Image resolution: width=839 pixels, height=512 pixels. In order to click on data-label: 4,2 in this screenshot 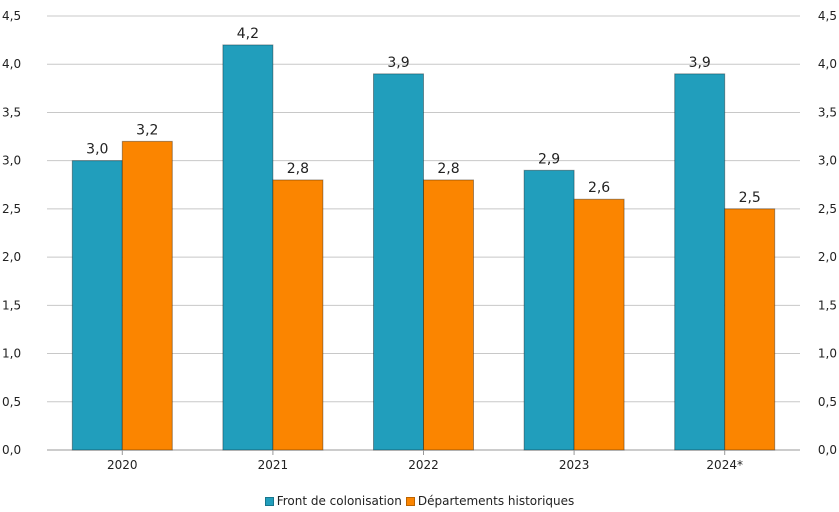, I will do `click(248, 34)`.